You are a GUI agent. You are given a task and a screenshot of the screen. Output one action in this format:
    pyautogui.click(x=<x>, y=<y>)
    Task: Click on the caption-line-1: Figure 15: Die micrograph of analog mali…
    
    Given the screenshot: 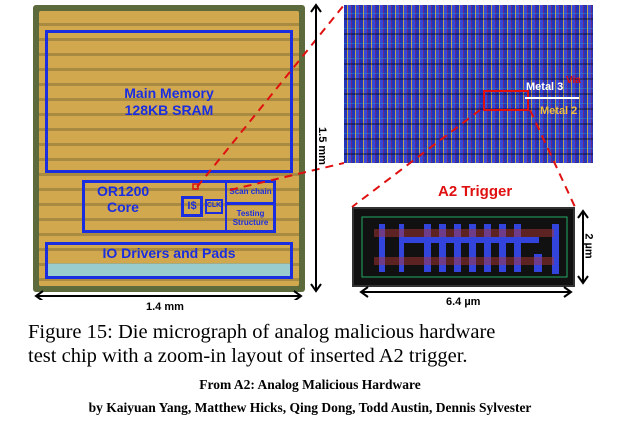 What is the action you would take?
    pyautogui.click(x=262, y=332)
    